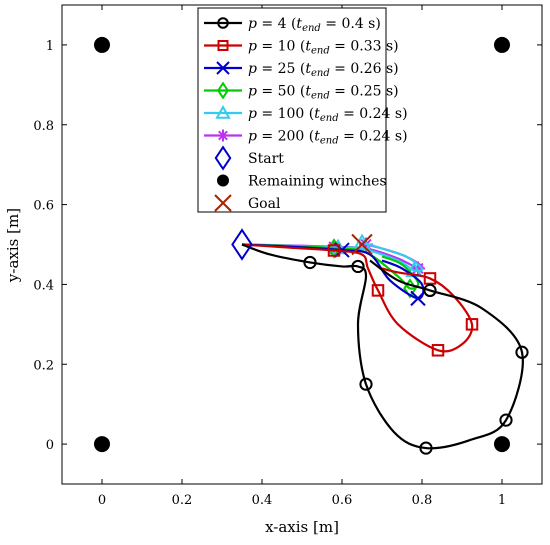  Describe the element at coordinates (422, 500) in the screenshot. I see `x-tick-label: 0.8` at that location.